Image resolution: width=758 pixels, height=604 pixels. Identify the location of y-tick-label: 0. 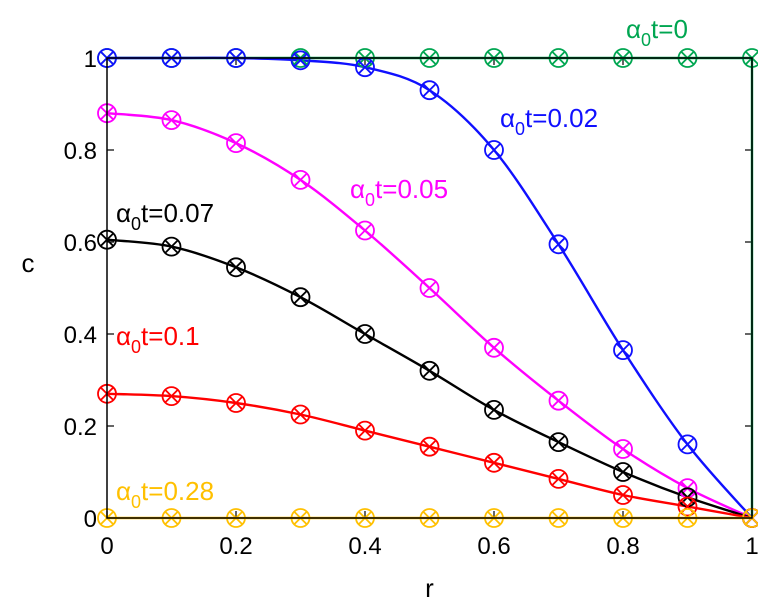
(90, 519).